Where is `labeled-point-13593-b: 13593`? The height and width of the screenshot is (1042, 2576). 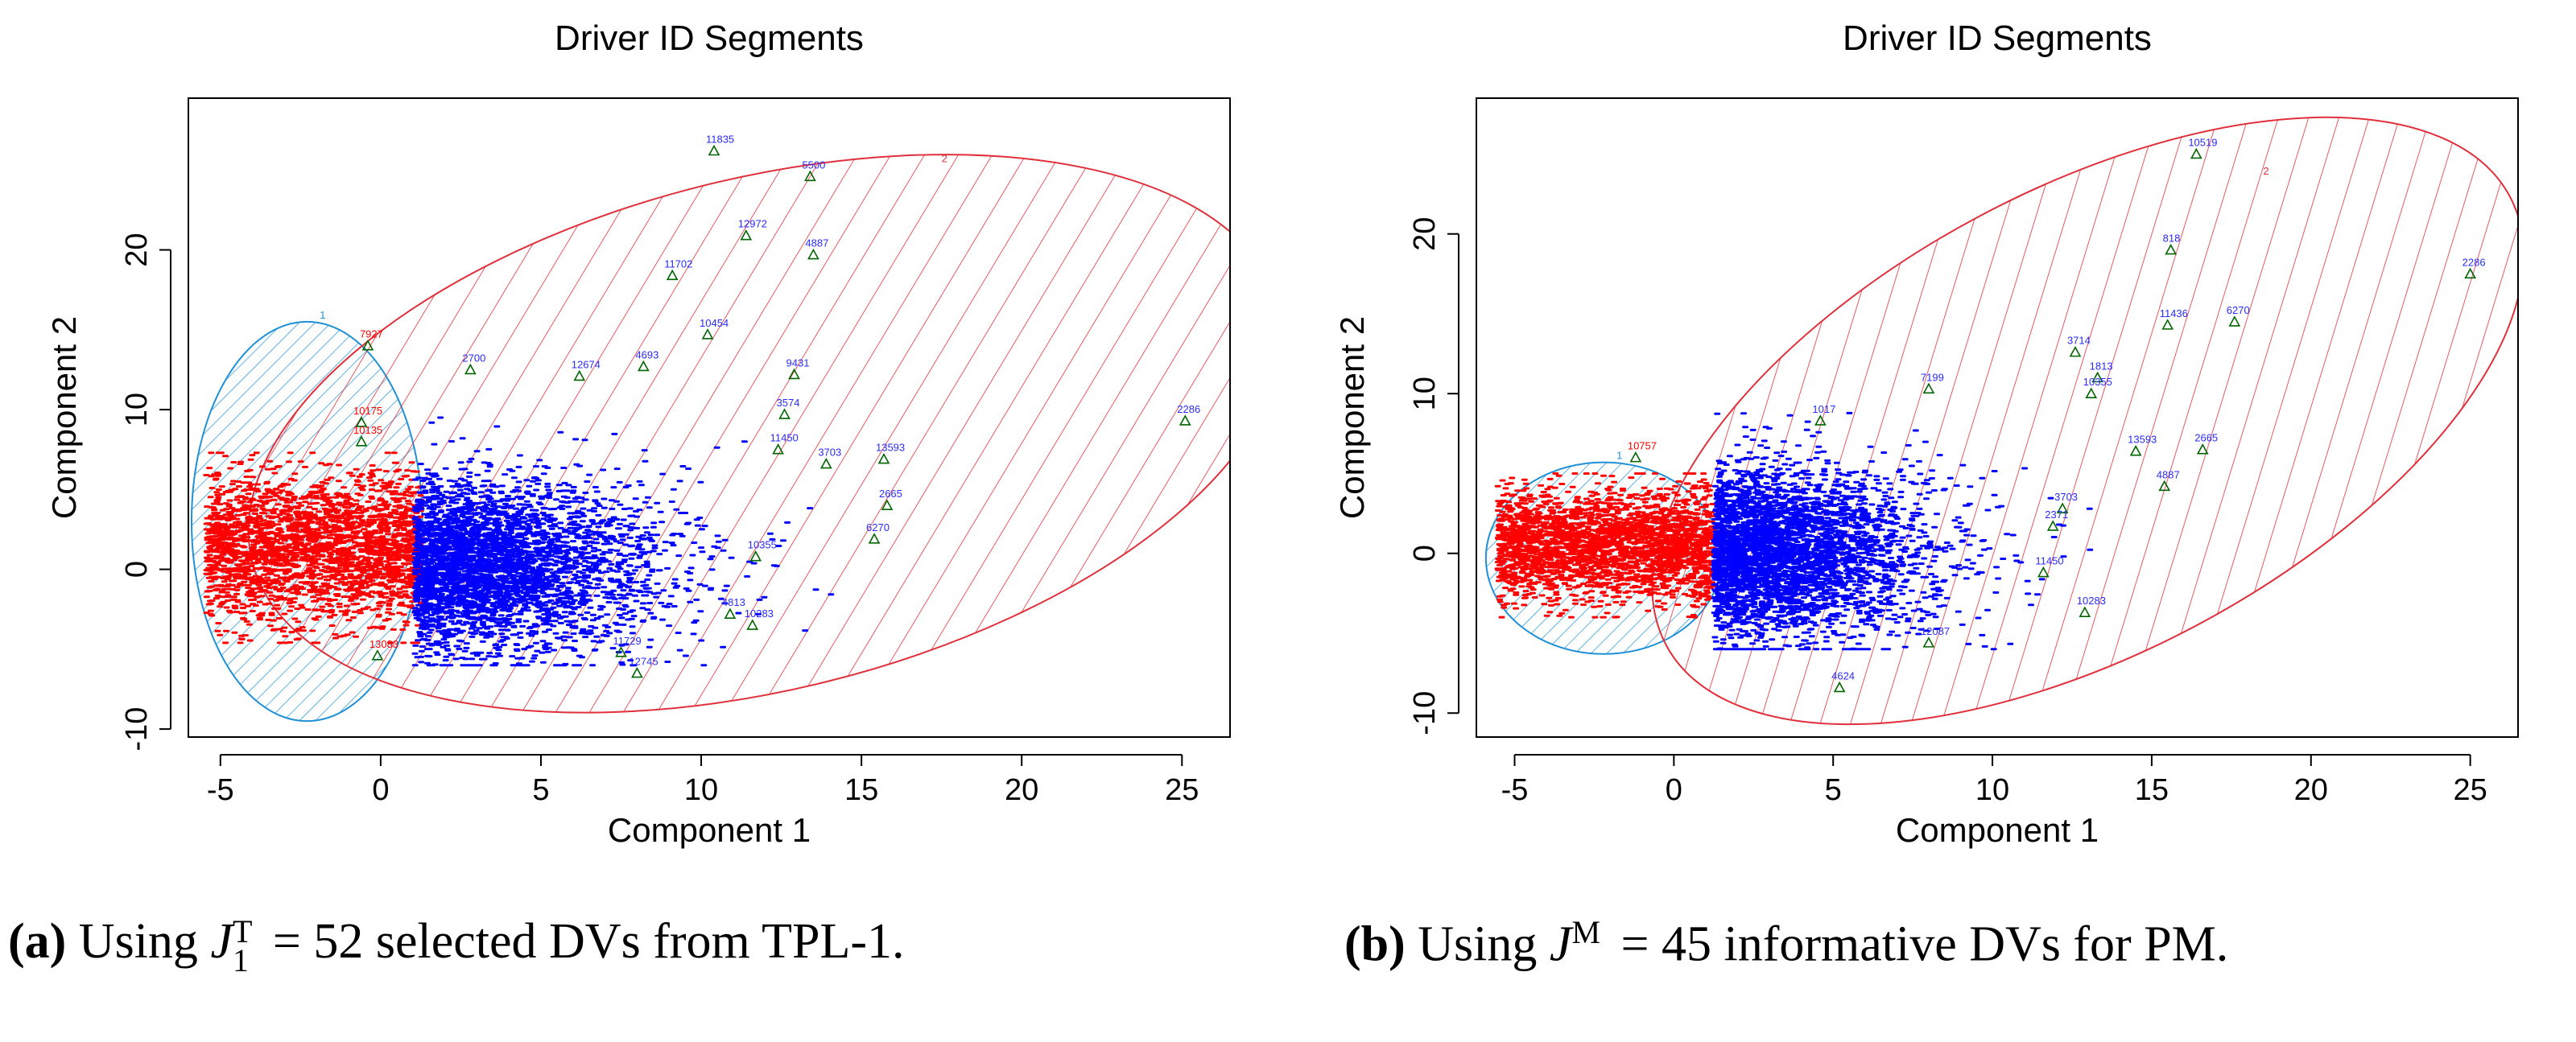
labeled-point-13593-b: 13593 is located at coordinates (2142, 445).